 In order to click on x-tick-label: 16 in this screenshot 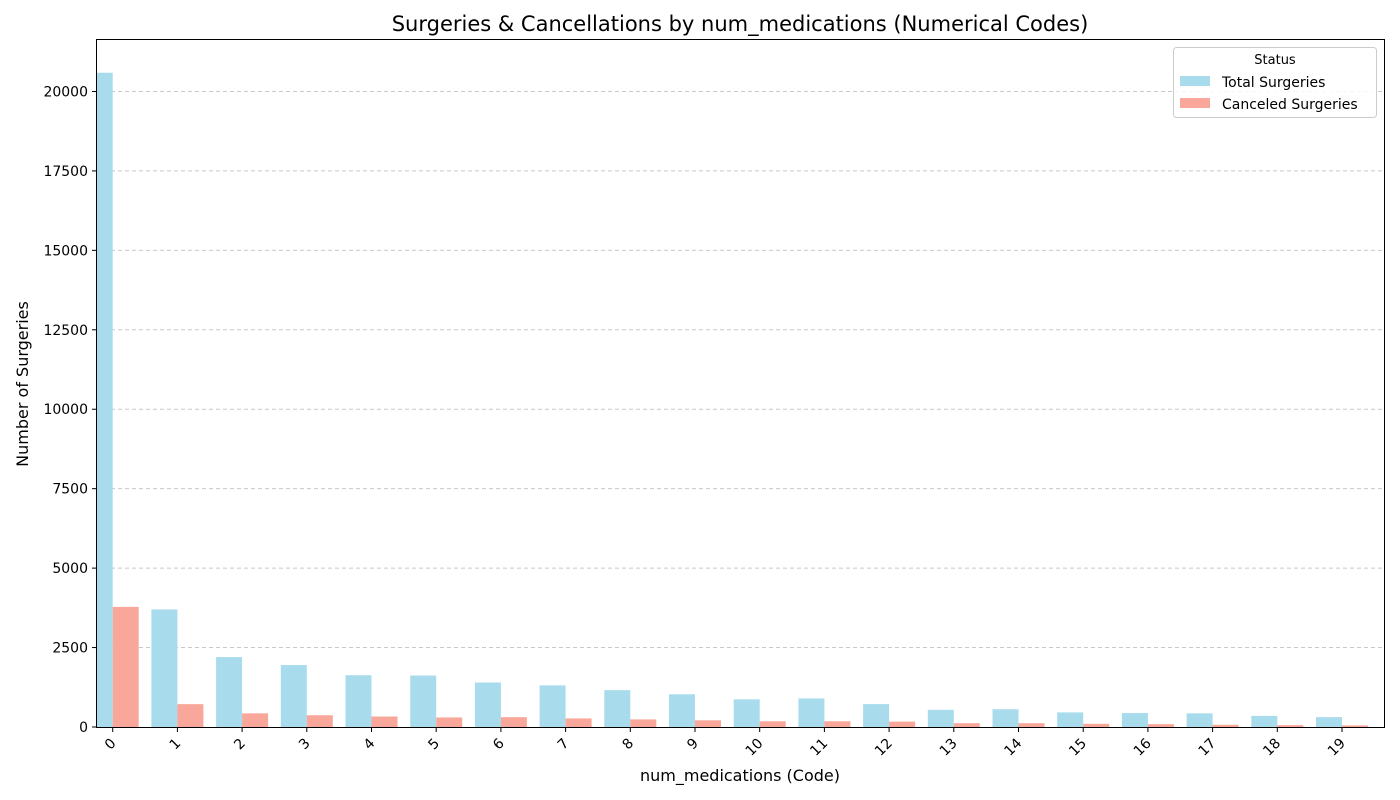, I will do `click(1143, 747)`.